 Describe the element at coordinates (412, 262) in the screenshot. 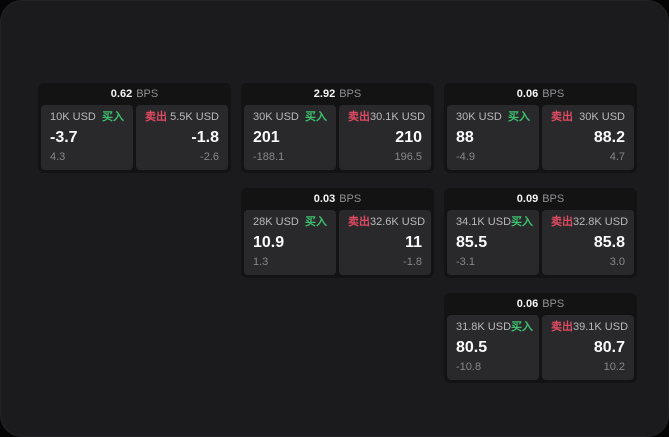

I see `sell-delta: -1.8` at that location.